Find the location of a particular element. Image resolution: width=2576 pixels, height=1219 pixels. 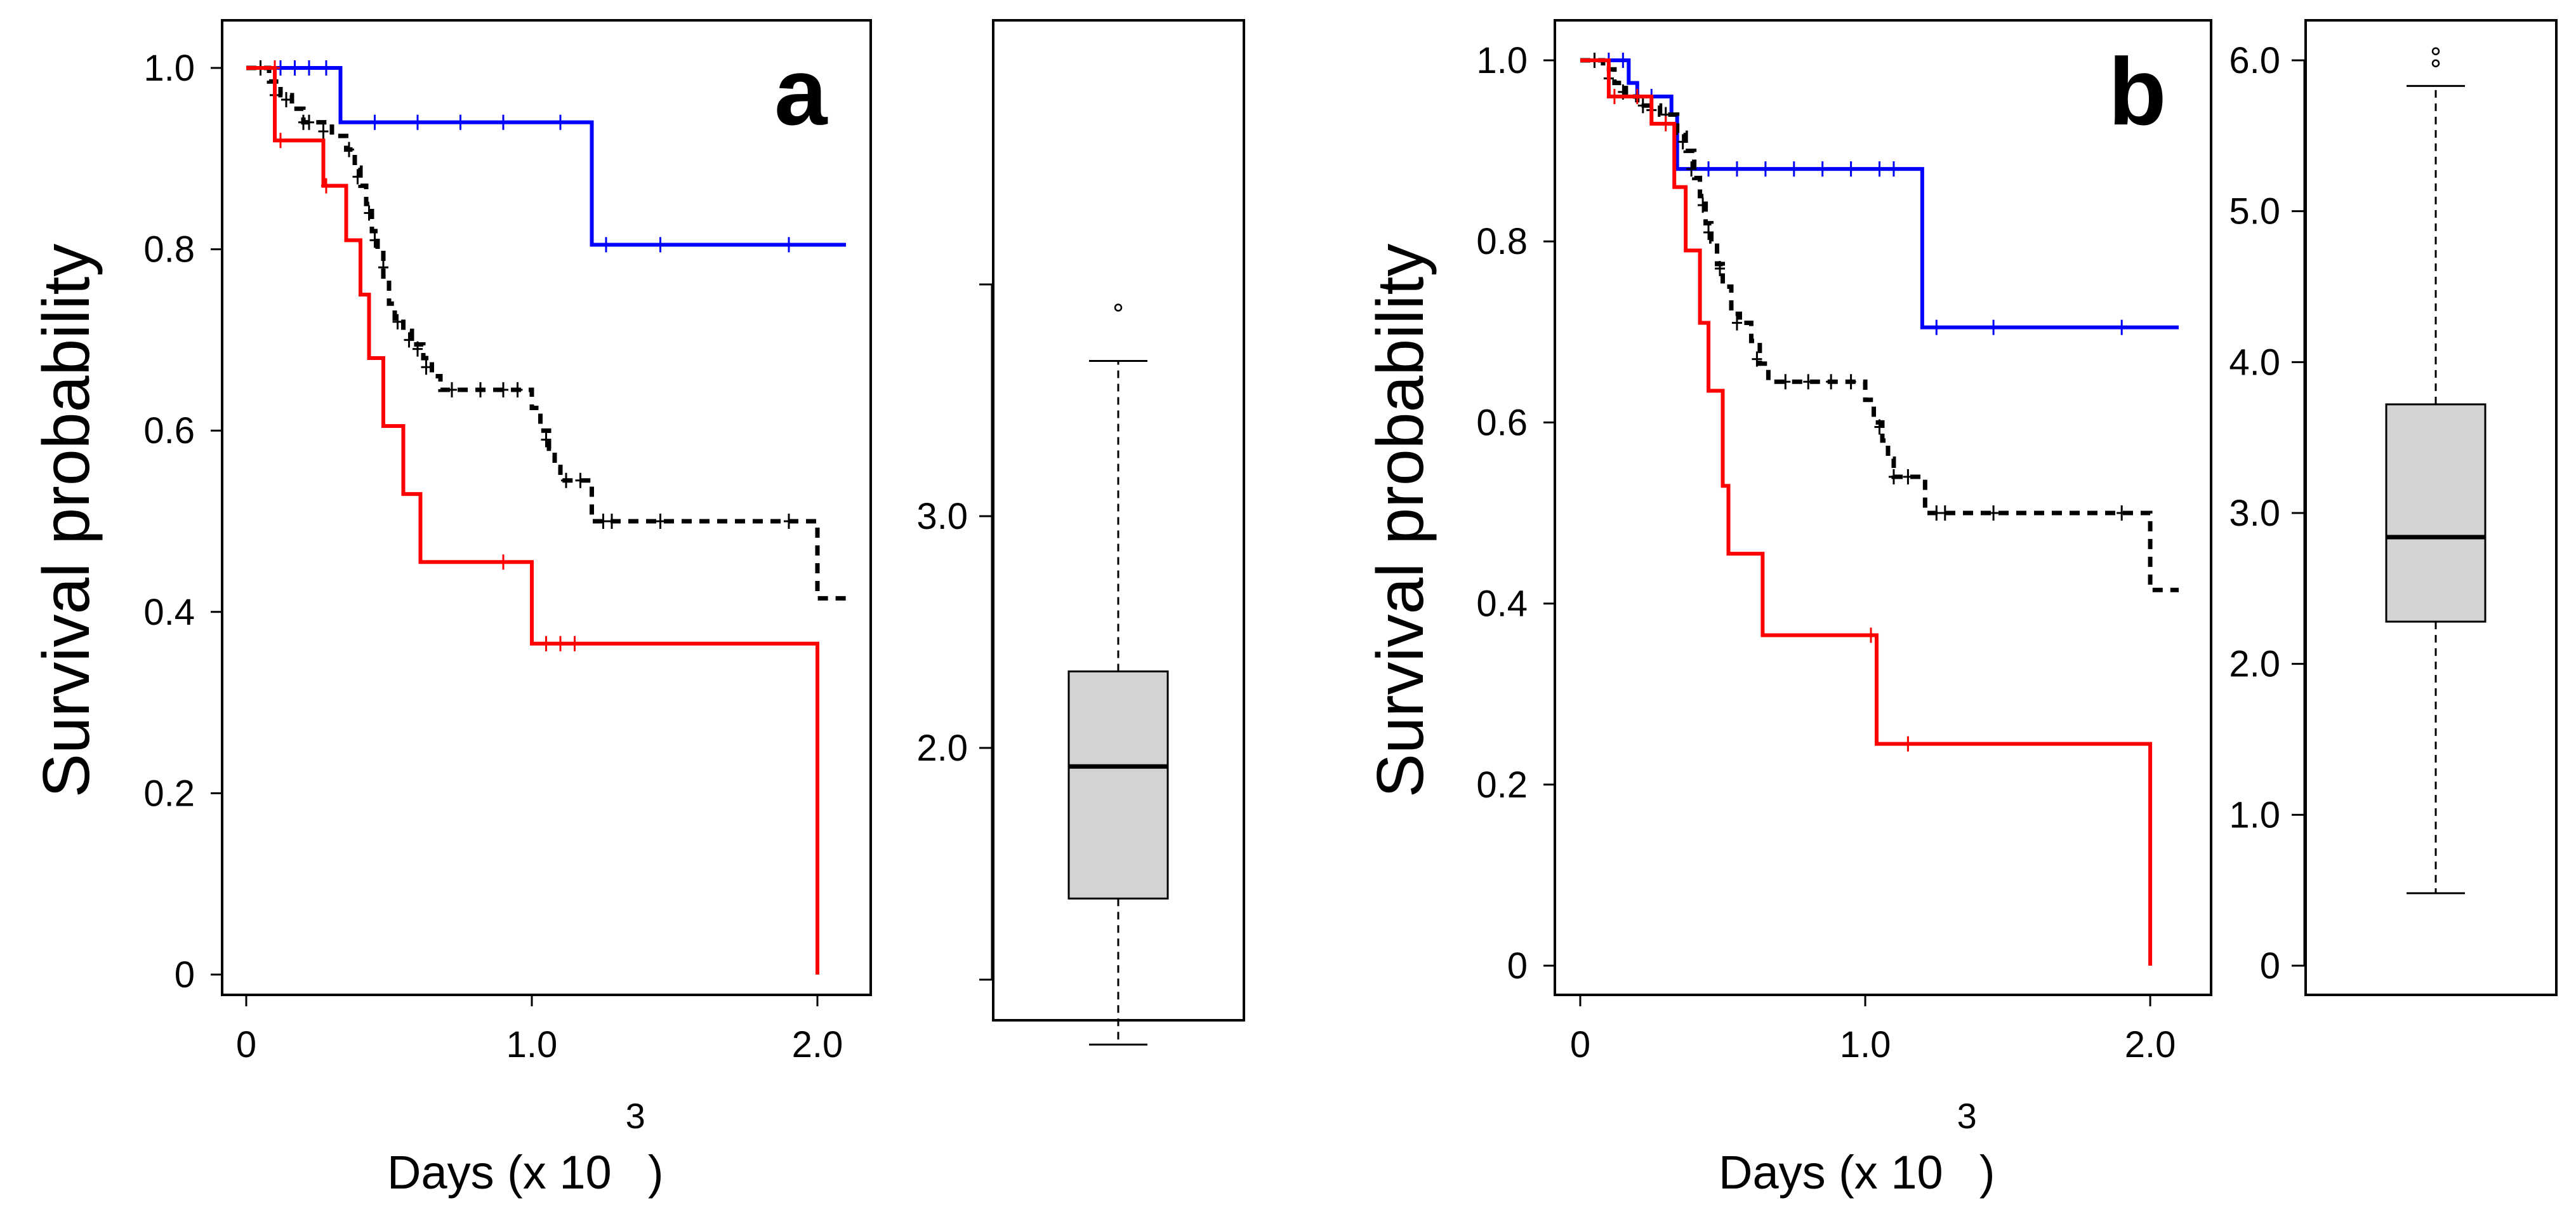

panel-a-xlabel-main: Days (x 10 is located at coordinates (500, 1172).